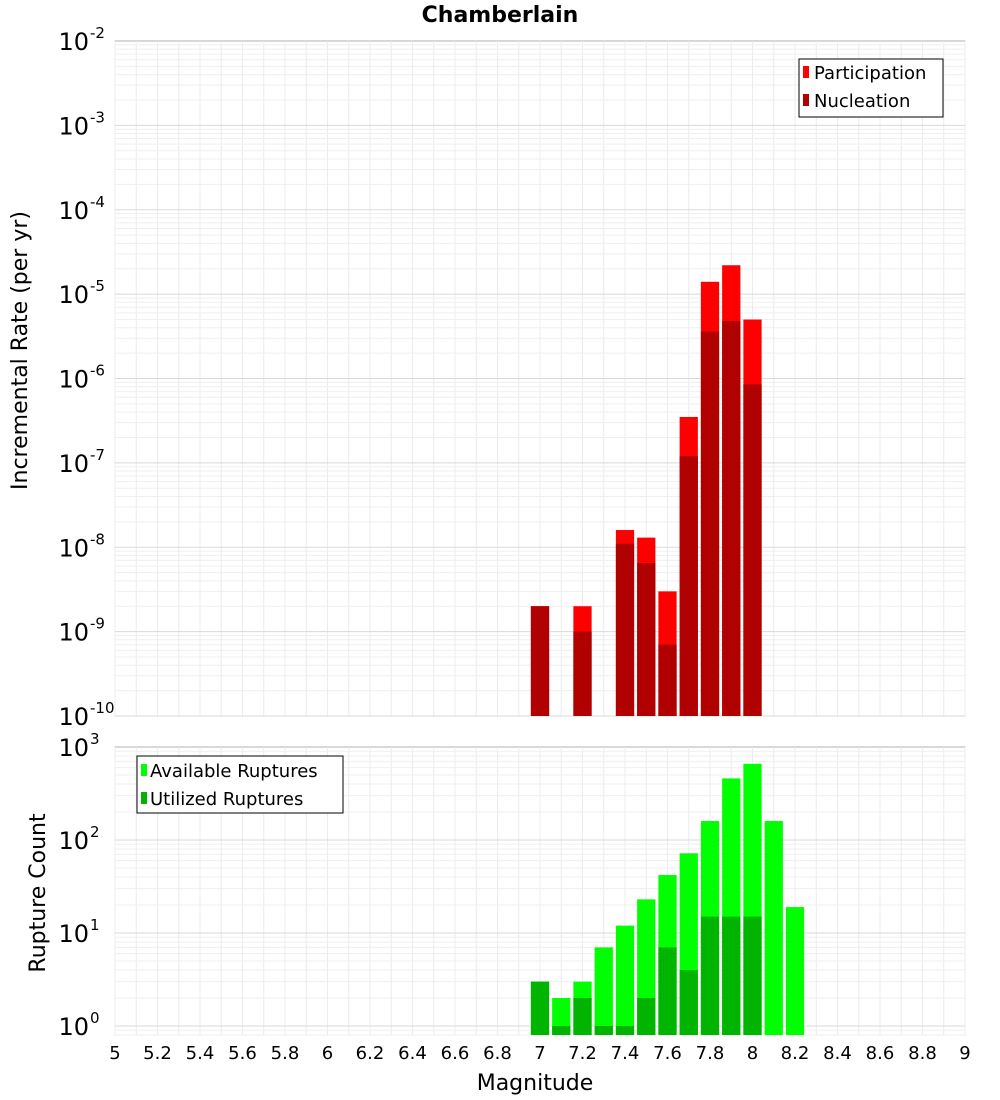  What do you see at coordinates (38, 893) in the screenshot?
I see `bottom-y-axis-label: Rupture Count` at bounding box center [38, 893].